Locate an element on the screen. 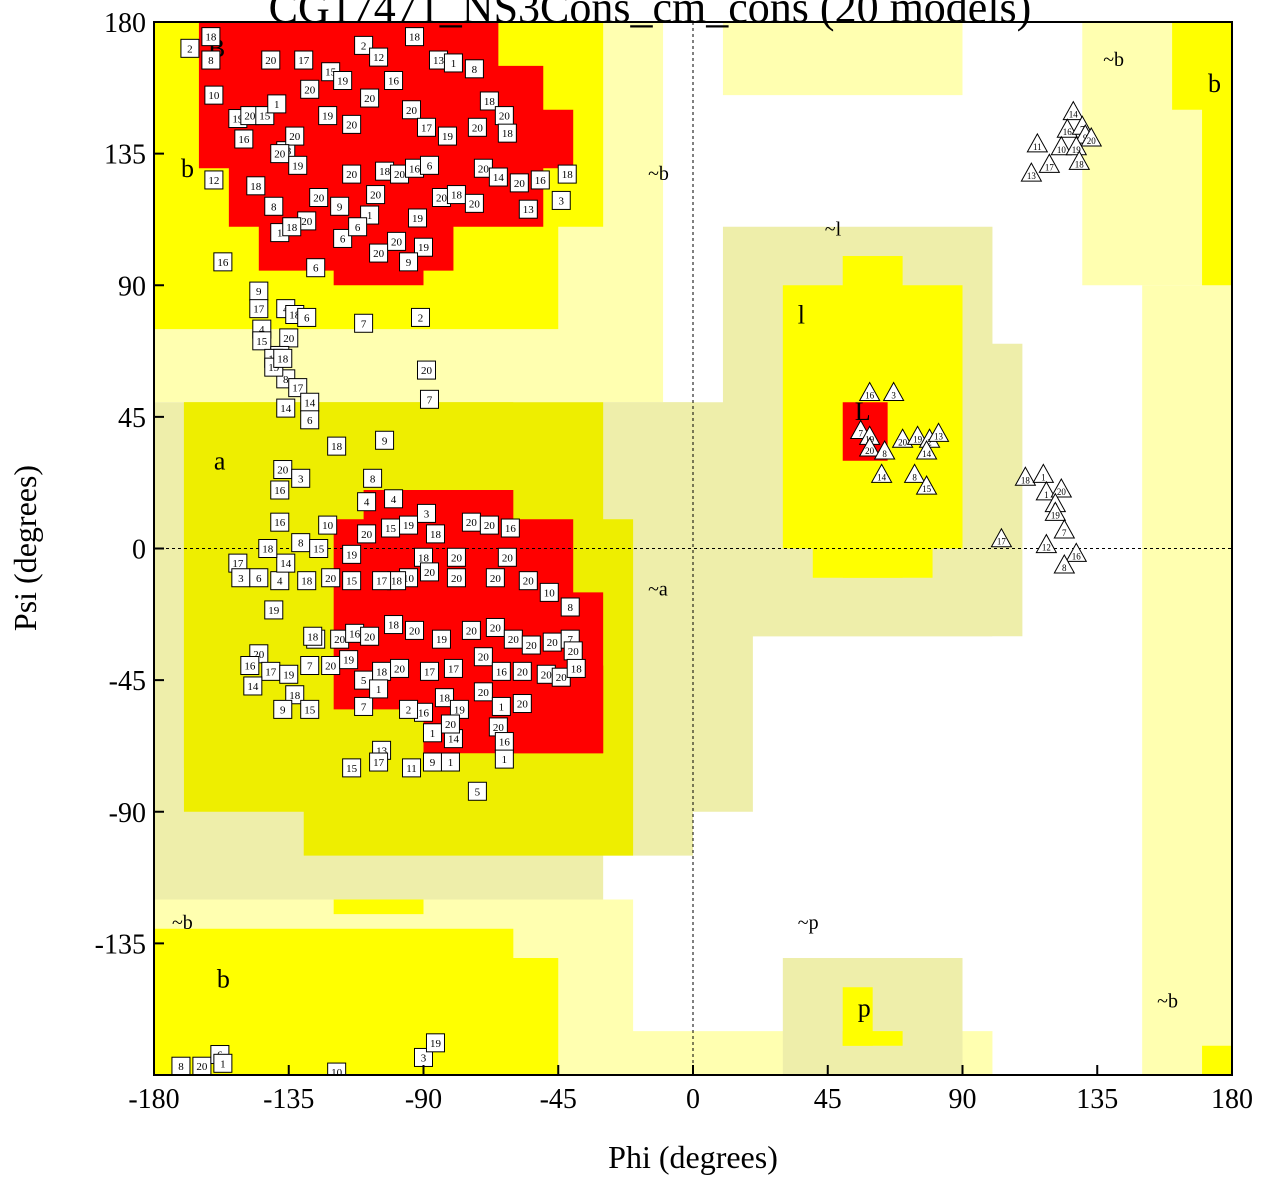 The image size is (1264, 1177). data-point: 17 is located at coordinates (304, 60).